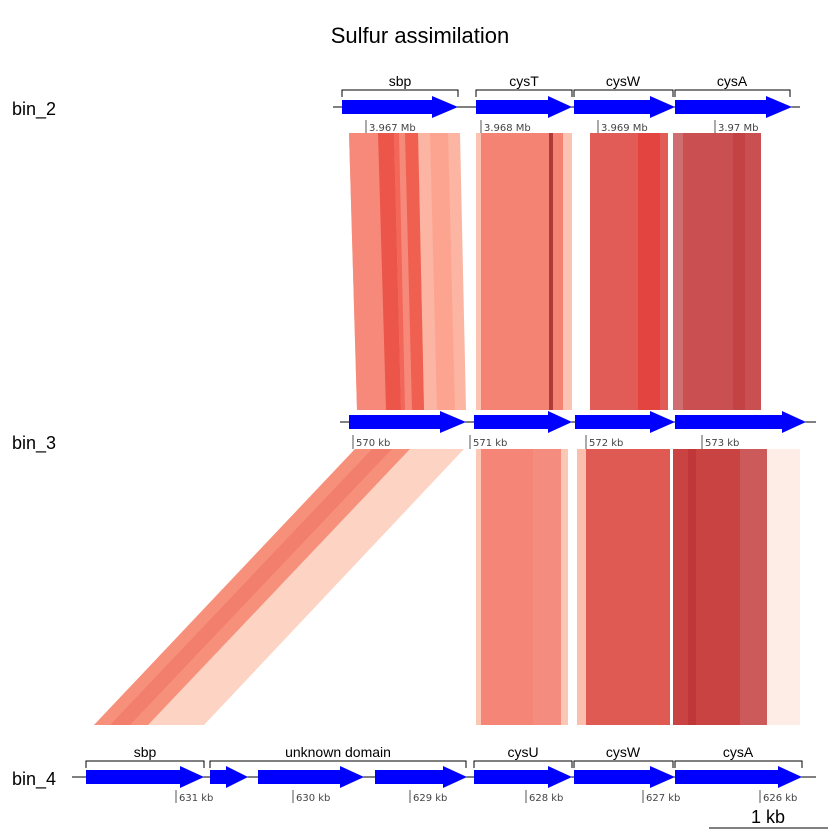  What do you see at coordinates (522, 752) in the screenshot?
I see `gene-label: cysU` at bounding box center [522, 752].